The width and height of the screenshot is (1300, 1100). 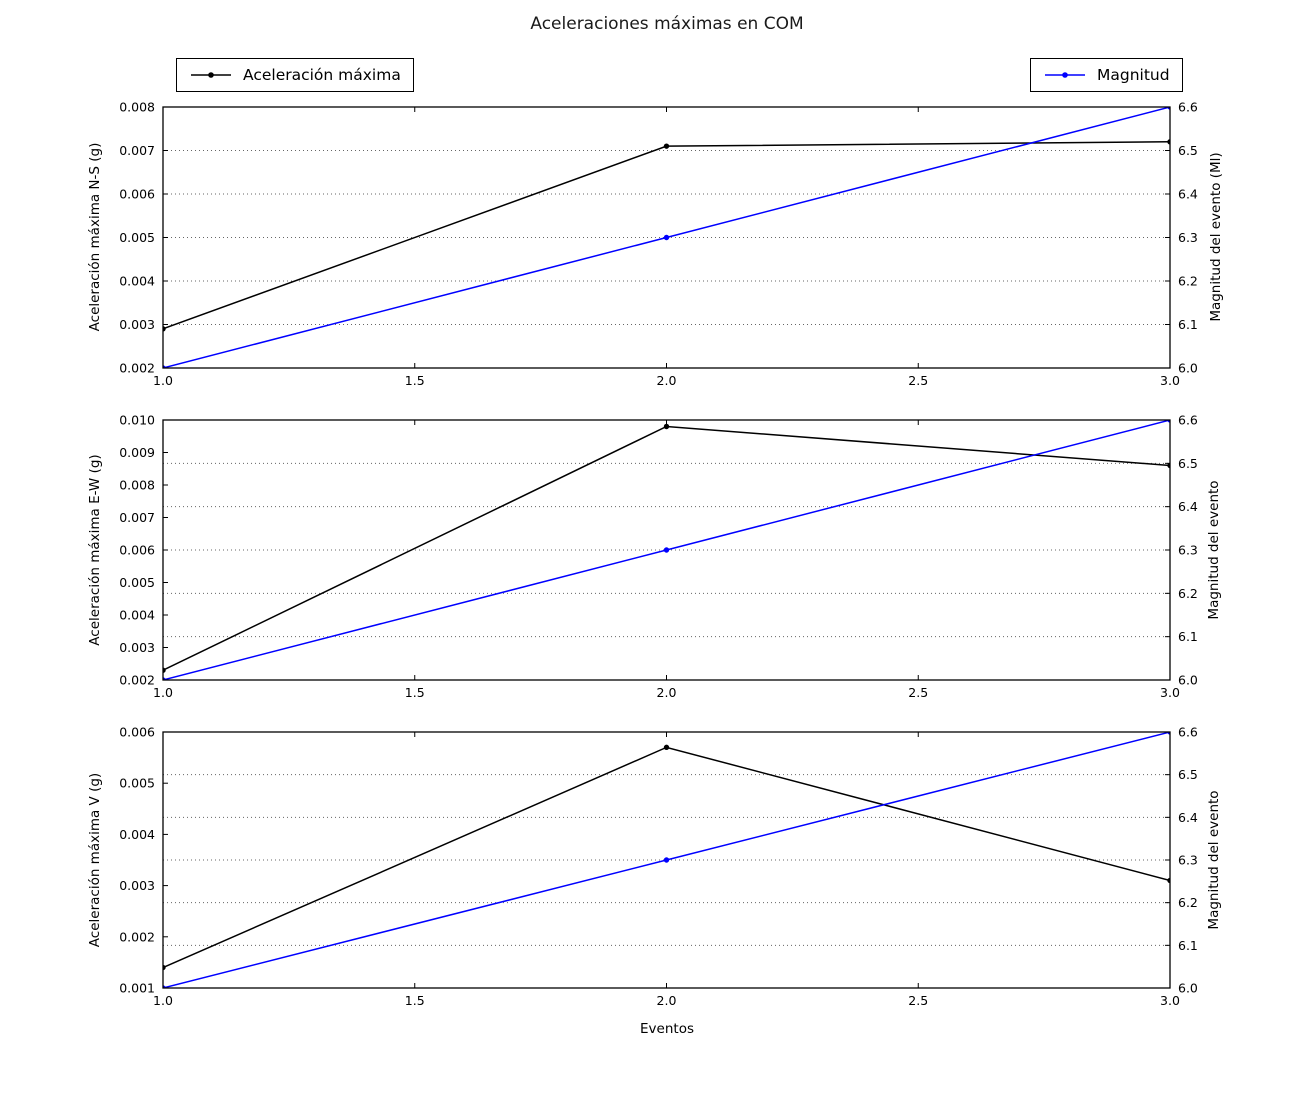 I want to click on legend-magnitude: Magnitud, so click(x=1106, y=75).